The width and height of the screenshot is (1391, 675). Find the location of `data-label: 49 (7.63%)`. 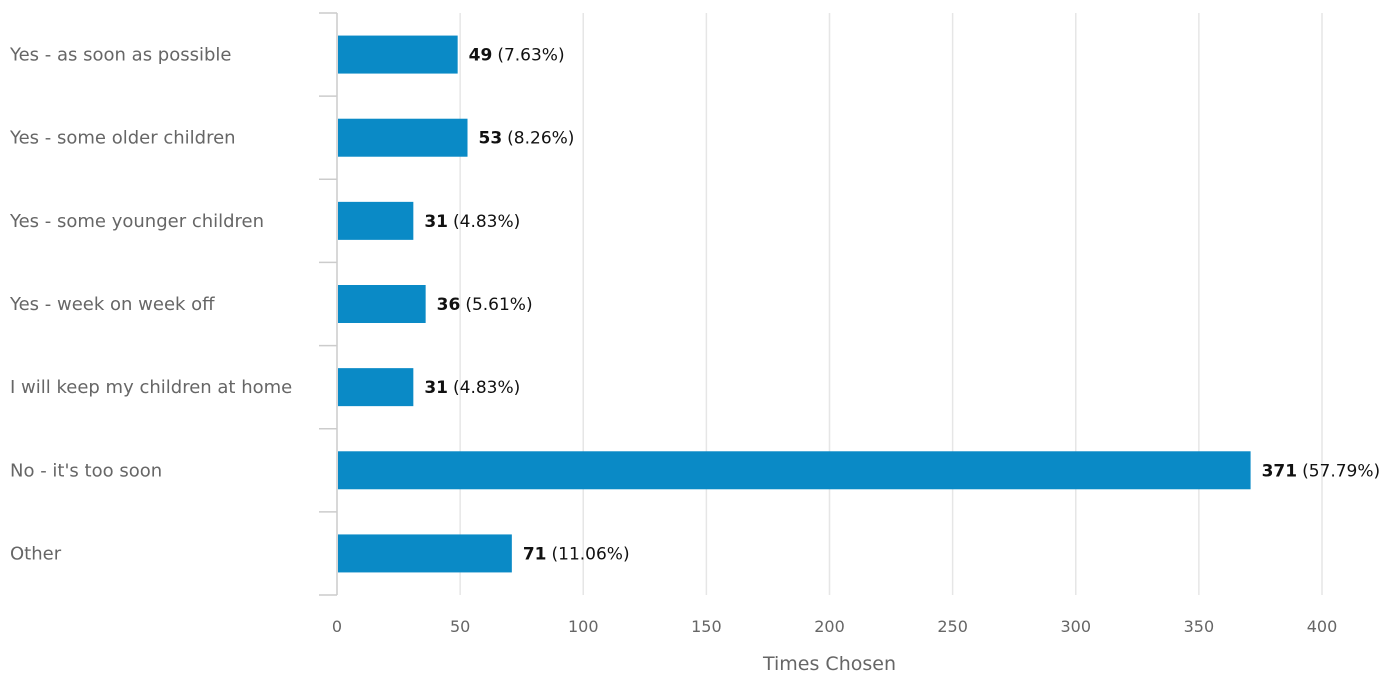

data-label: 49 (7.63%) is located at coordinates (517, 56).